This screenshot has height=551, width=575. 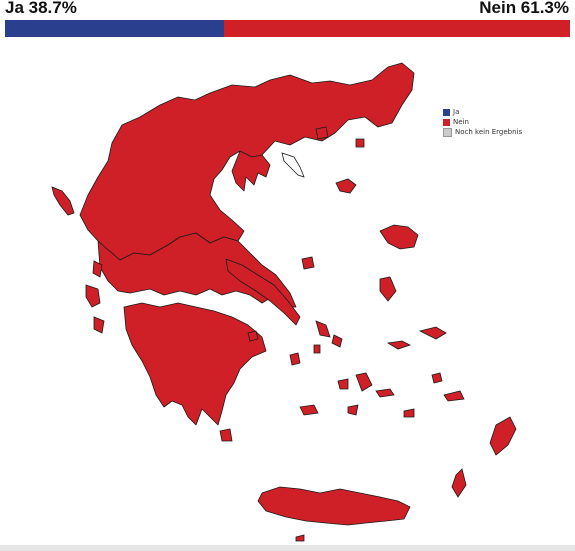 What do you see at coordinates (251, 171) in the screenshot?
I see `region-halkidiki` at bounding box center [251, 171].